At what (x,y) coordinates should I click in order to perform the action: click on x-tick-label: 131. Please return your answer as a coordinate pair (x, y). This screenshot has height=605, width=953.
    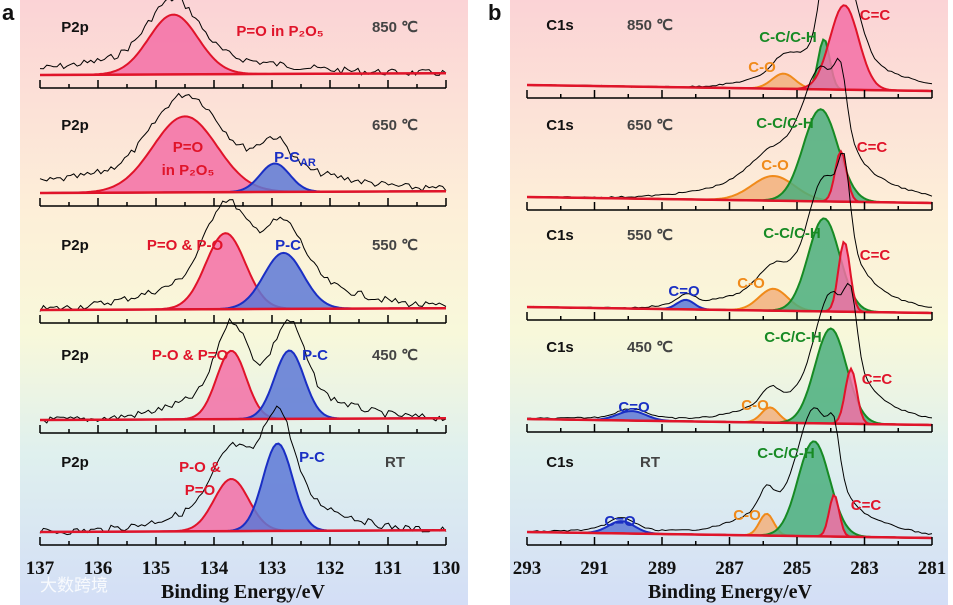
    Looking at the image, I should click on (388, 568).